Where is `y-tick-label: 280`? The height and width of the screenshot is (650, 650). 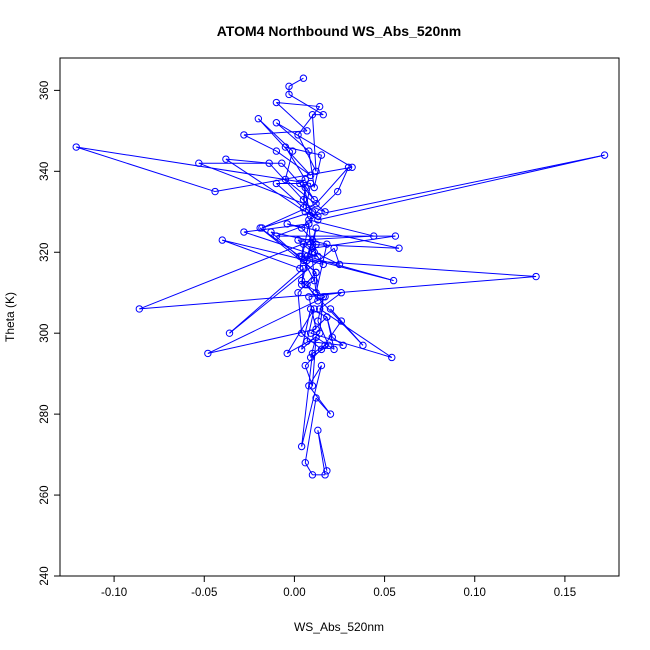 y-tick-label: 280 is located at coordinates (45, 414).